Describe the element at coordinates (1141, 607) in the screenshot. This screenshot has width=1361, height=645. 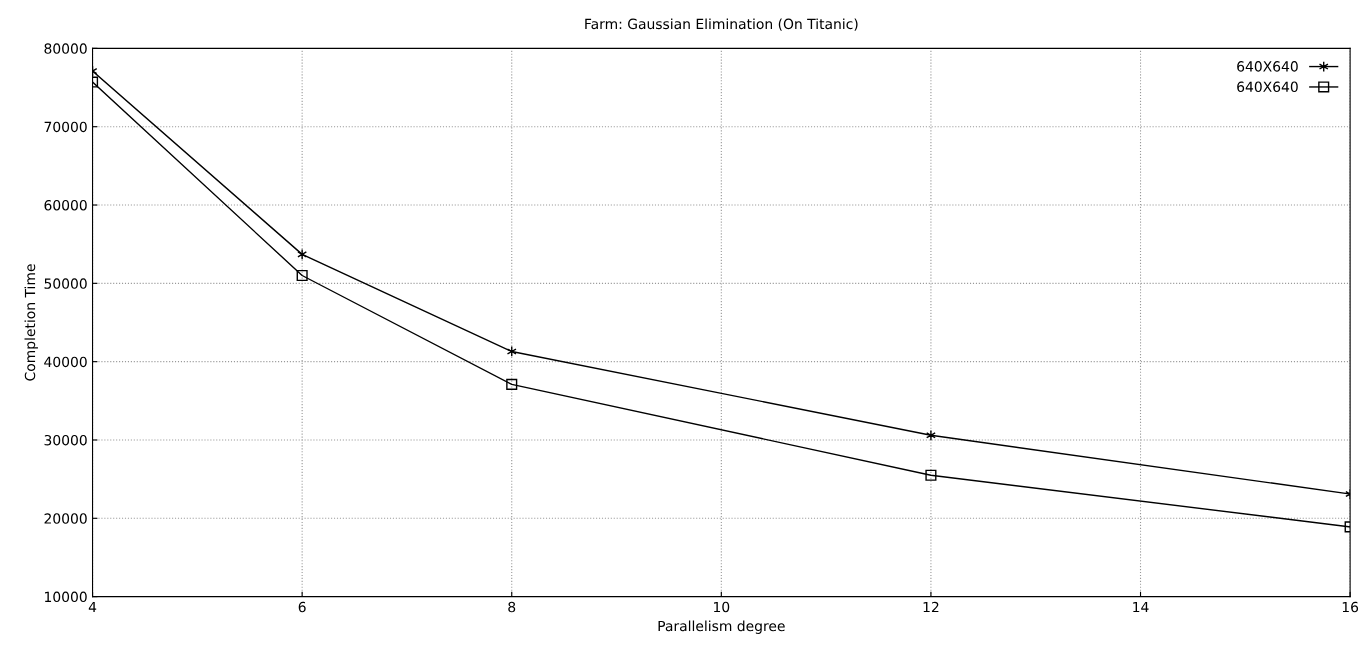
I see `x-tick-label: 14` at that location.